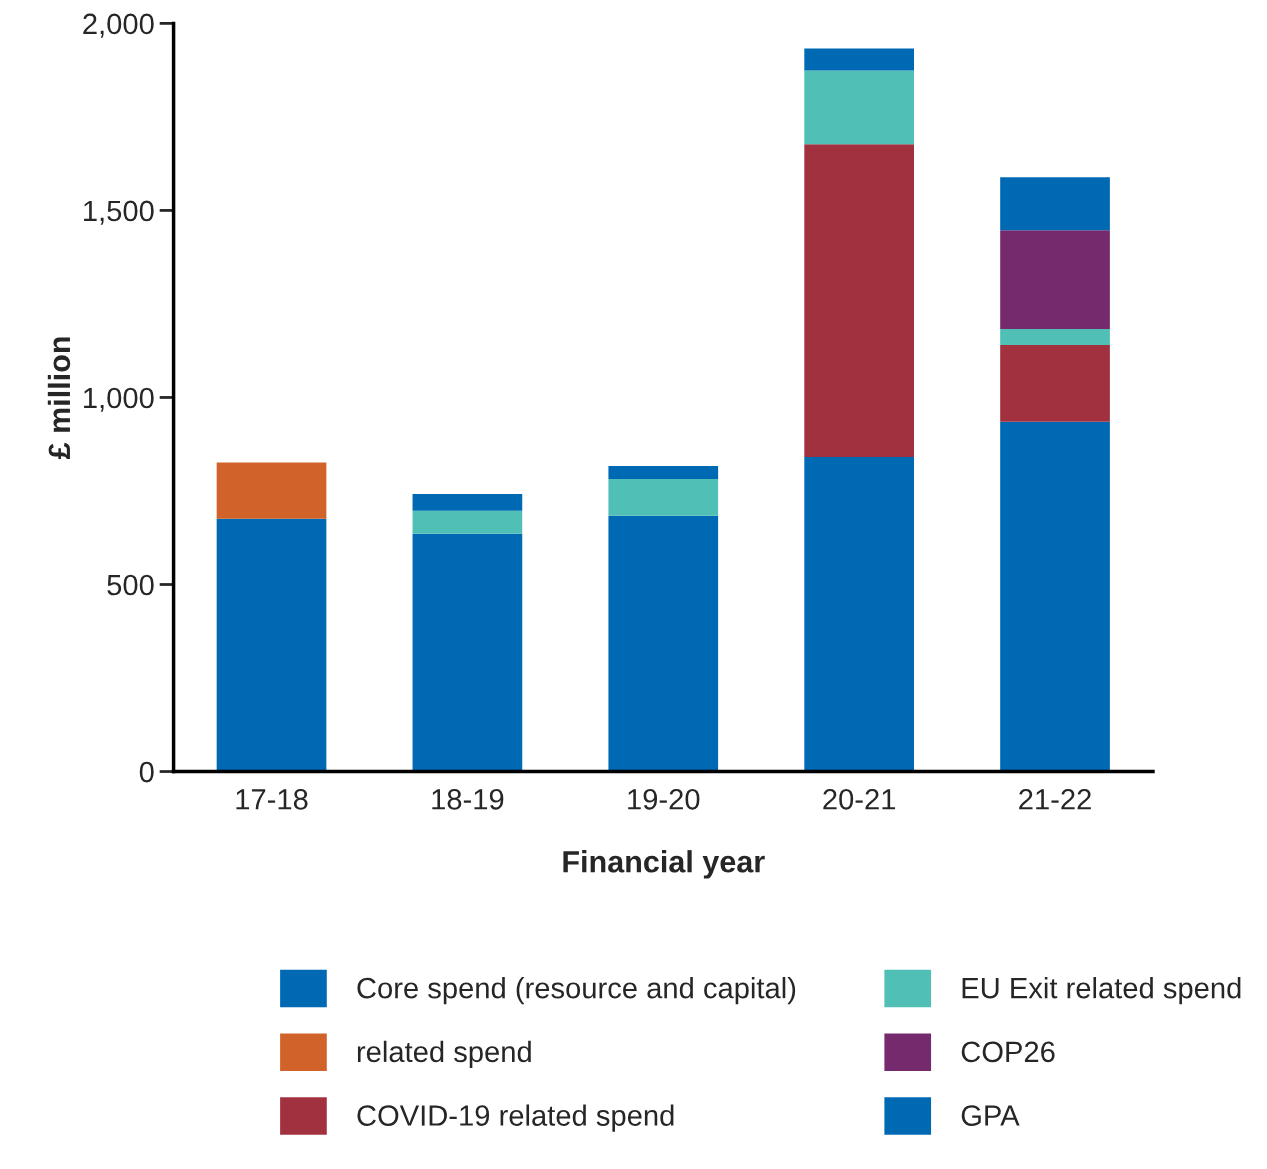  What do you see at coordinates (576, 991) in the screenshot?
I see `legend-label: Core spend (resource and capital)` at bounding box center [576, 991].